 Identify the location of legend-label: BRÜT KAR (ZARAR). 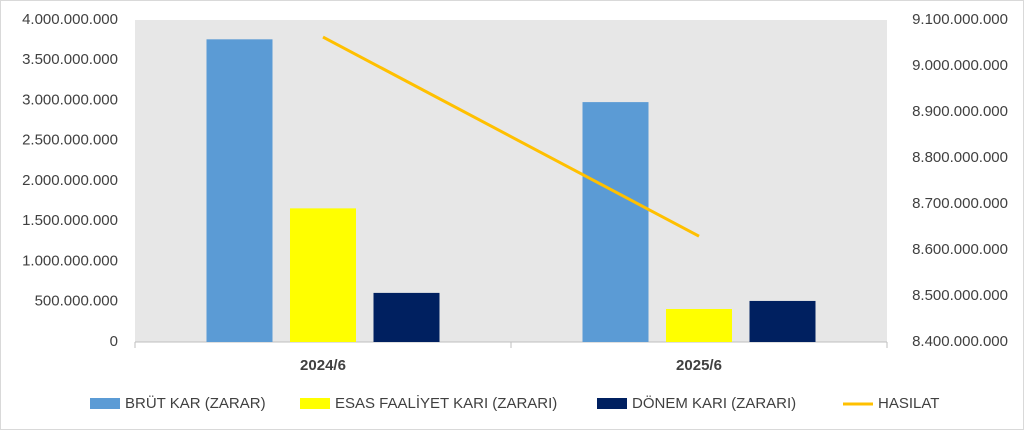
(195, 403).